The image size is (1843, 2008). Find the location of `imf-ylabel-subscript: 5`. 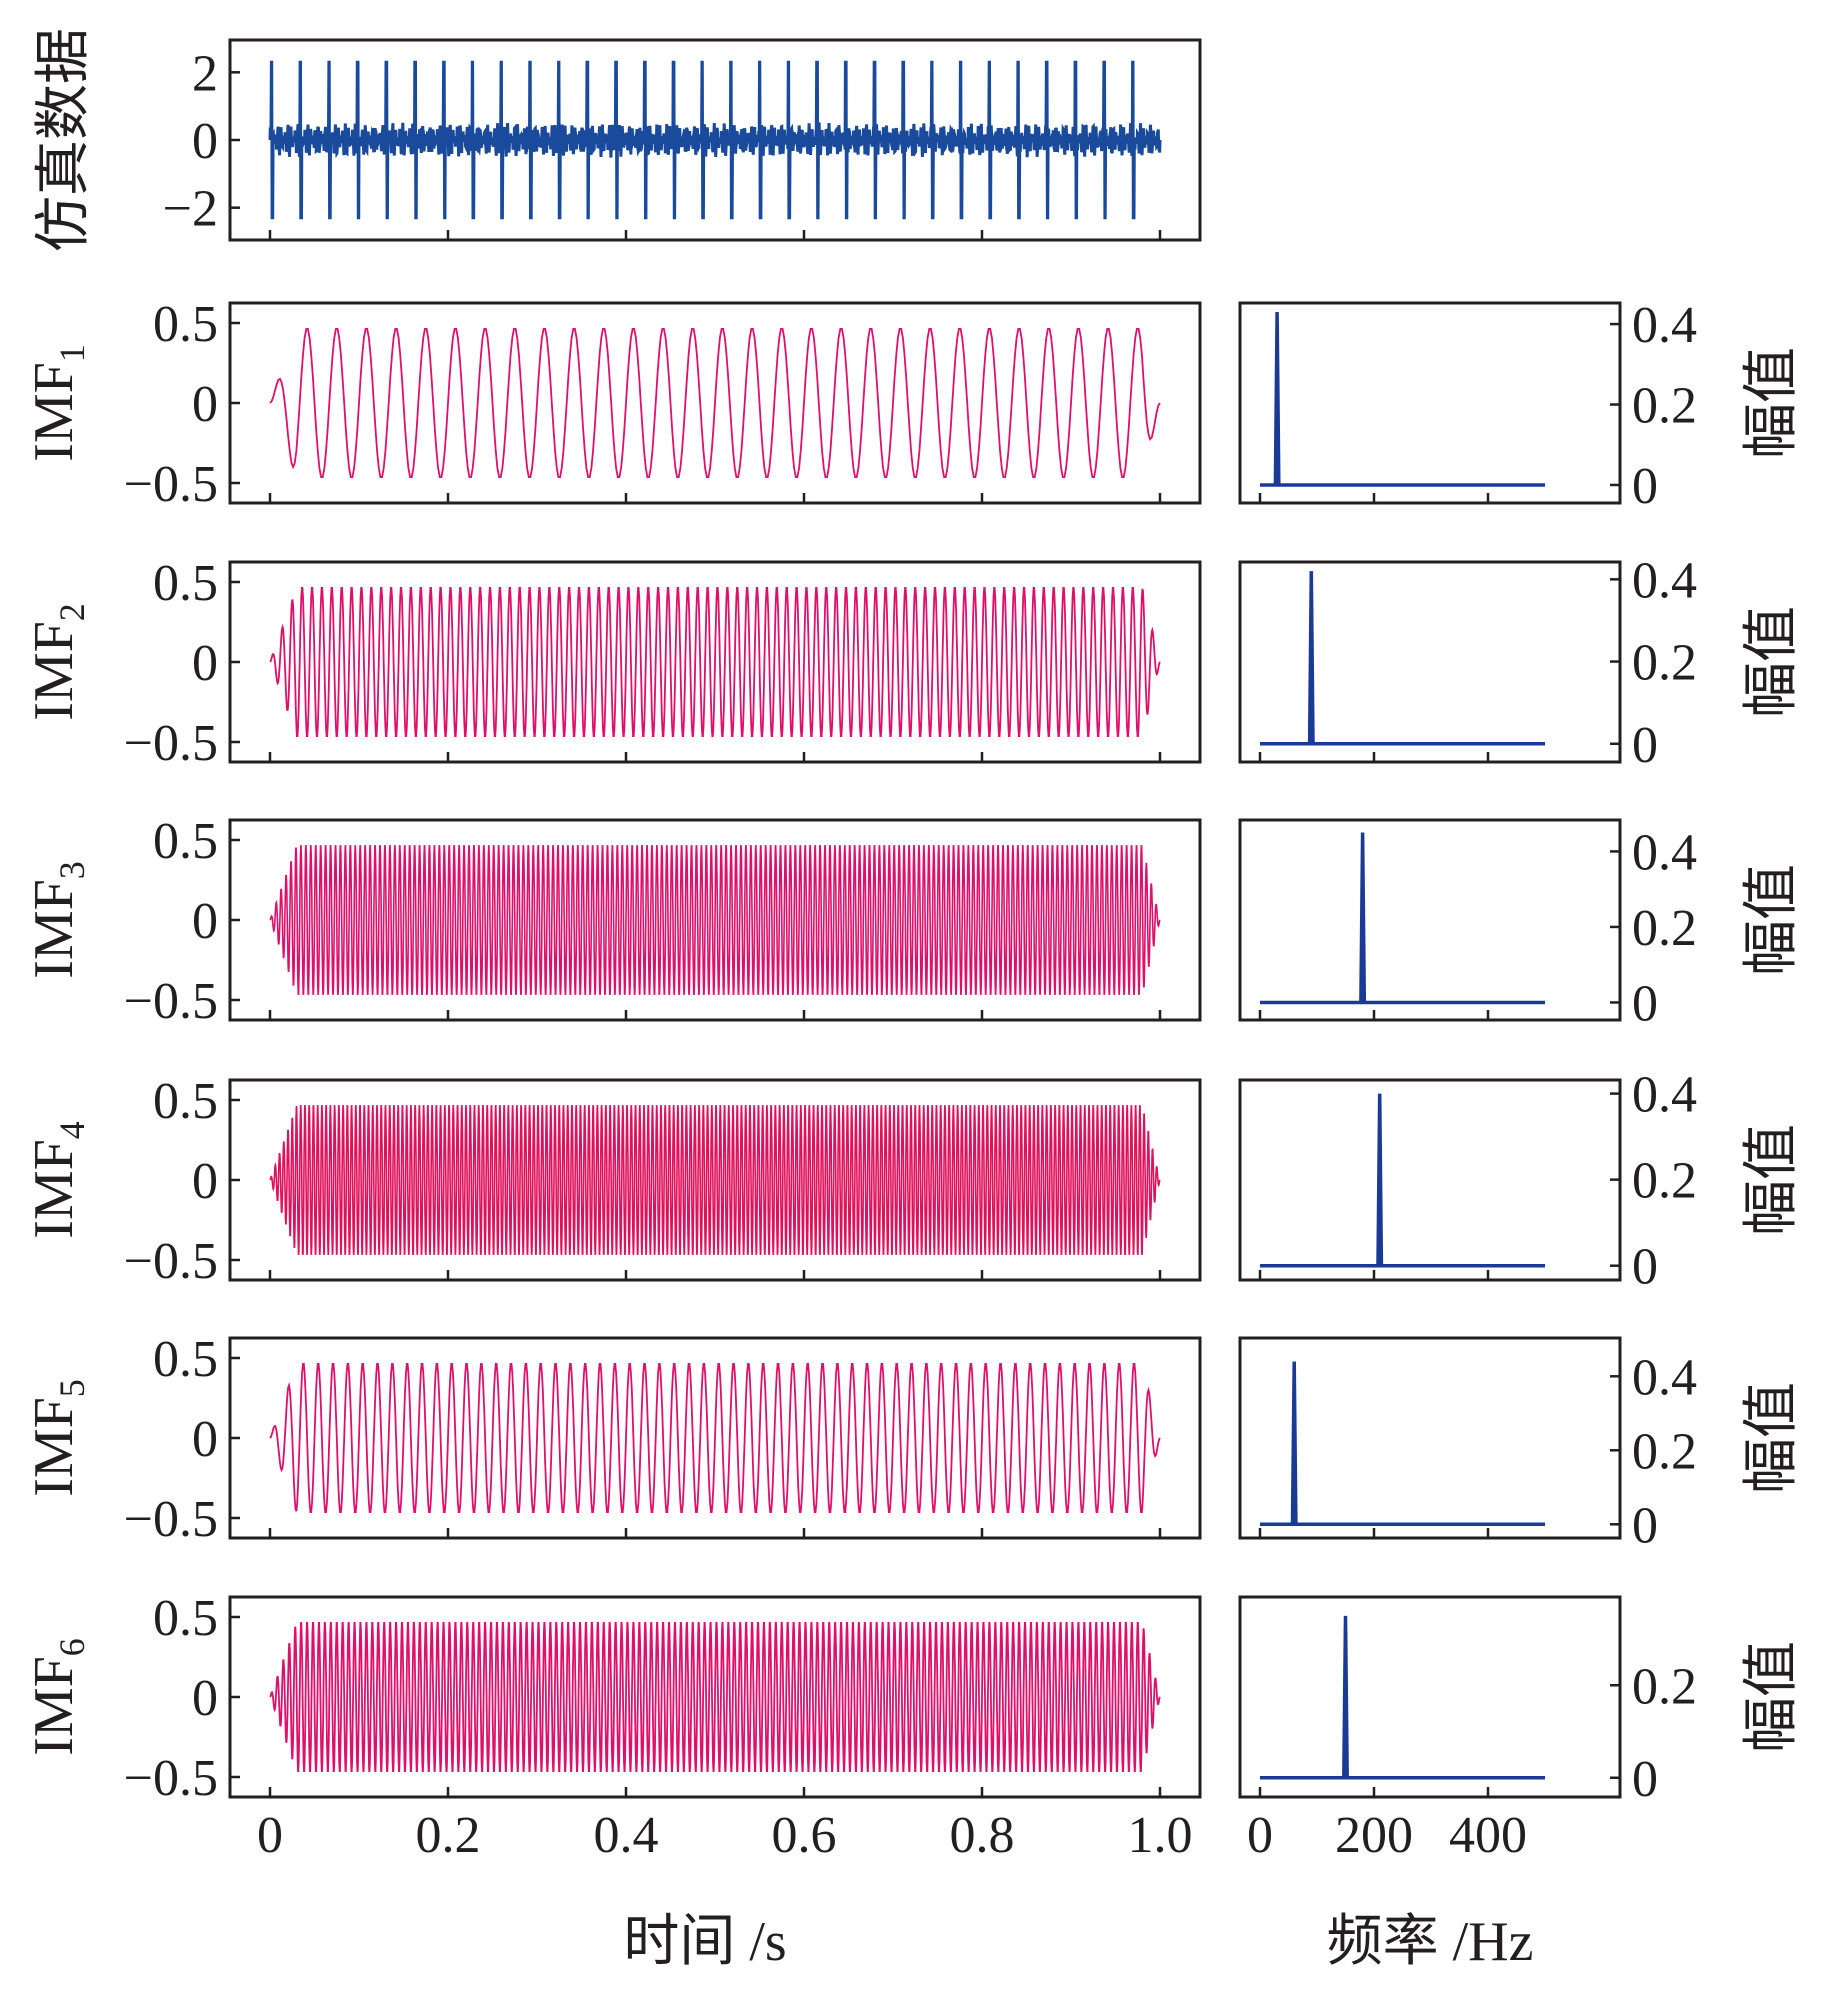

imf-ylabel-subscript: 5 is located at coordinates (72, 1388).